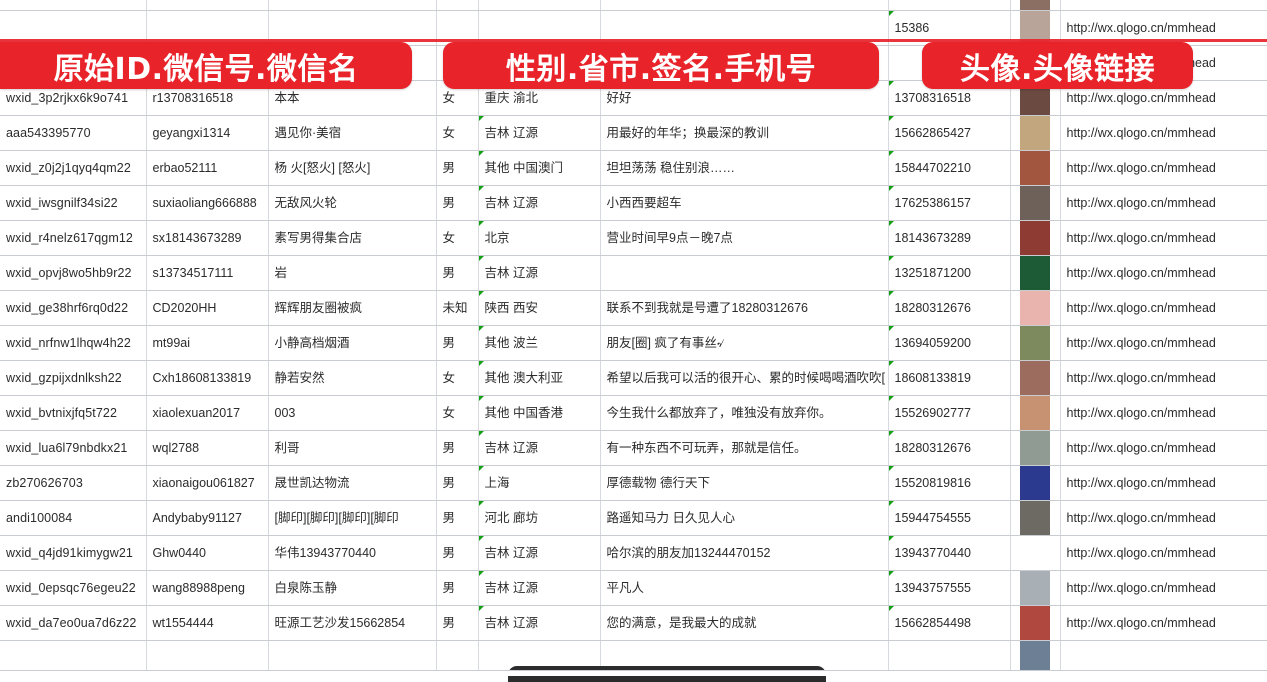 The image size is (1267, 682). What do you see at coordinates (744, 553) in the screenshot?
I see `cell-signature: 哈尔滨的朋友加13244470152` at bounding box center [744, 553].